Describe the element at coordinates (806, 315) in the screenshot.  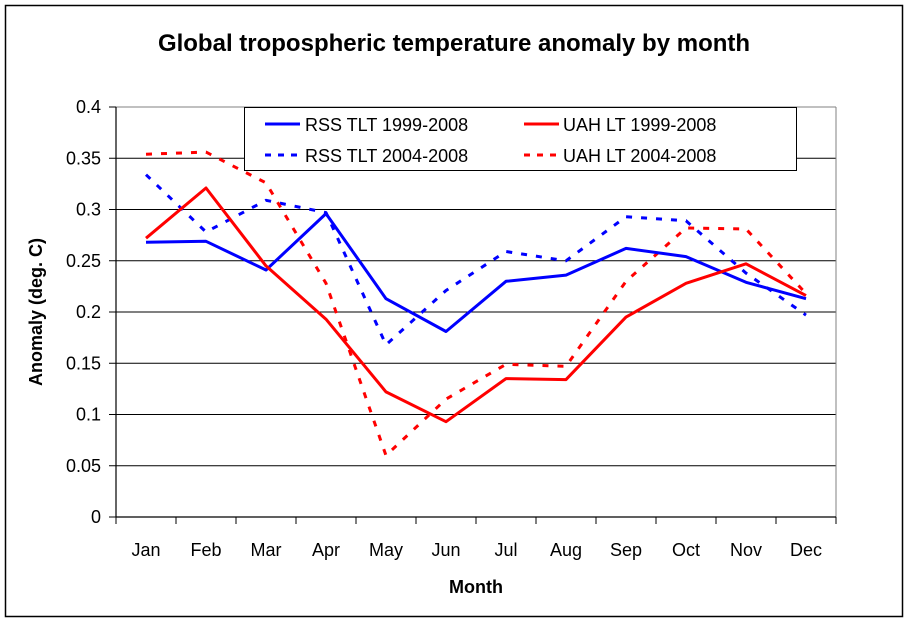
I see `data-point-rss-tlt-2004-2008-dec` at that location.